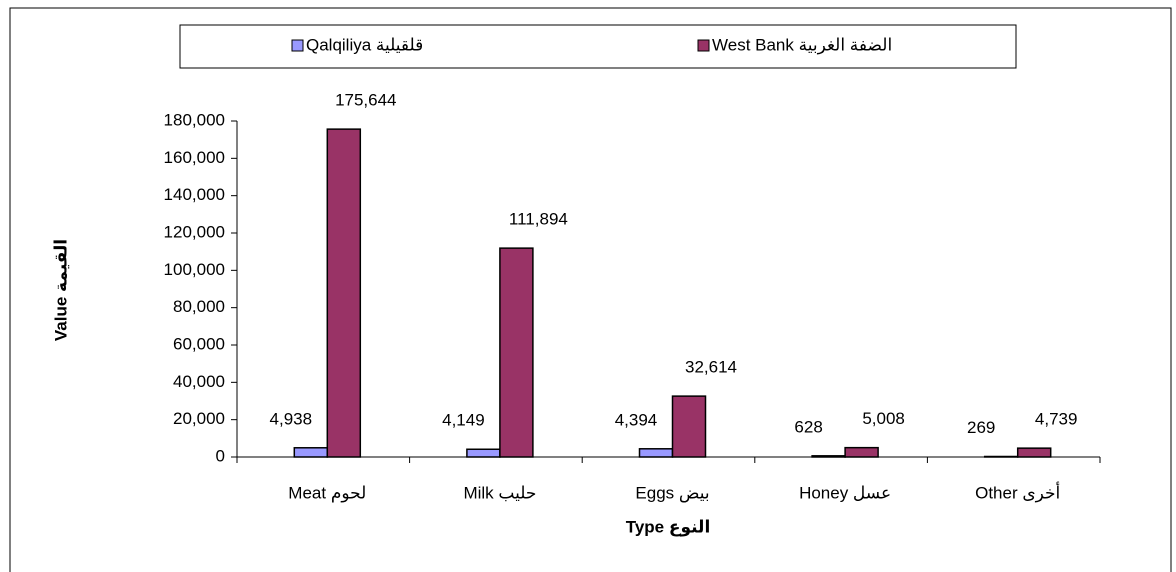 This screenshot has width=1176, height=572. What do you see at coordinates (364, 44) in the screenshot?
I see `legend-label: Qalqiliya قلقيلية` at bounding box center [364, 44].